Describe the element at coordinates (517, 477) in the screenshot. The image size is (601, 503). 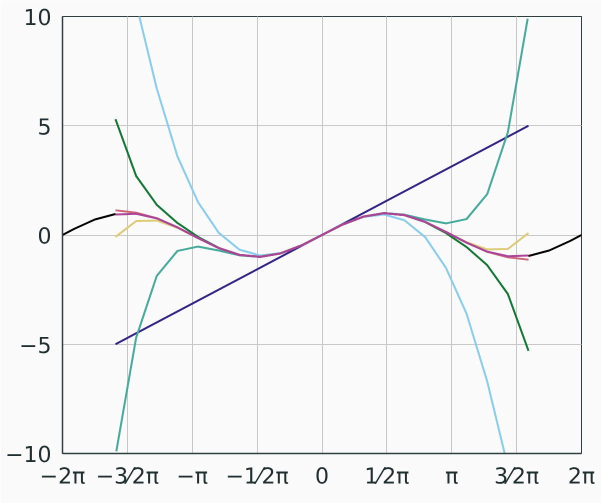
I see `x-tick-label: 3⁄2π` at that location.